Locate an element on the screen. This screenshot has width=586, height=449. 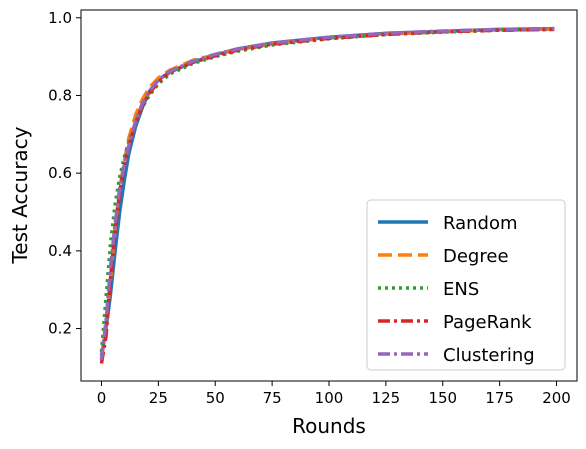
y-axis-label: Test Accuracy is located at coordinates (20, 195).